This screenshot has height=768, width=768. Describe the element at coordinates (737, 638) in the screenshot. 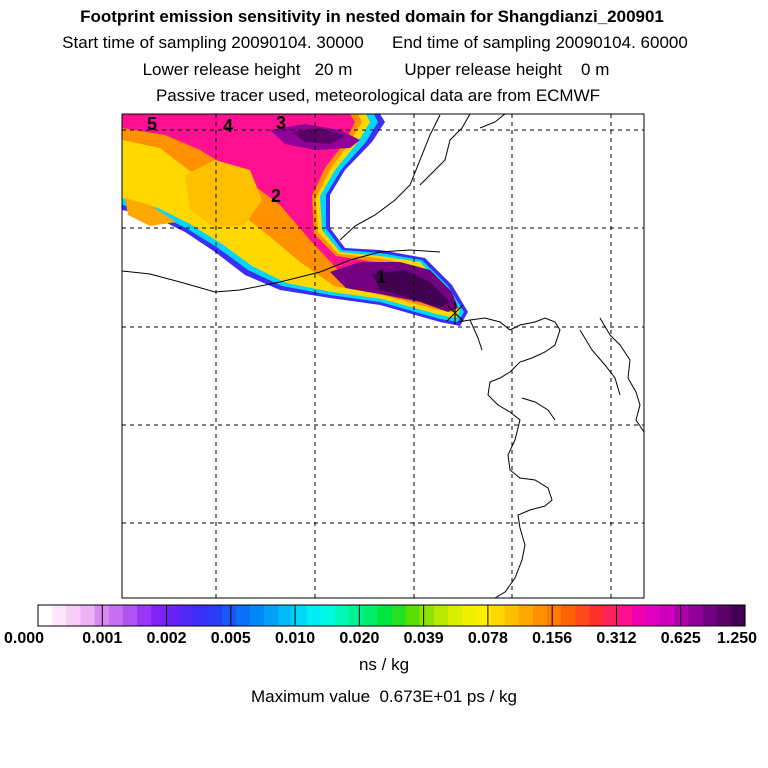

I see `colorbar-tick-label: 1.250` at that location.